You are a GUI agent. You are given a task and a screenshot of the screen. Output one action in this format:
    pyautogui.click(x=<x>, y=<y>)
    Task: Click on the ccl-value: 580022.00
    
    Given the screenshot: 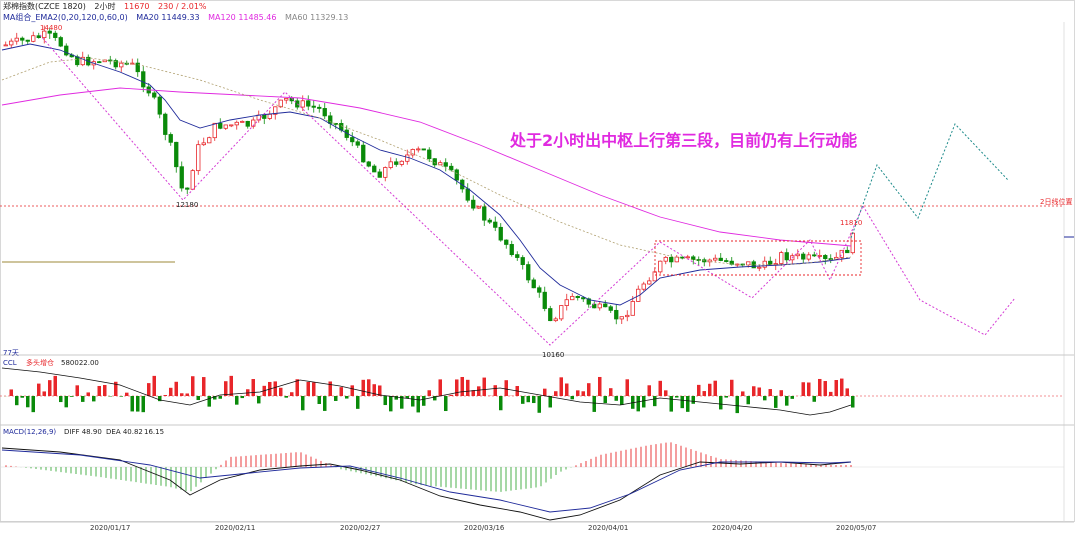 What is the action you would take?
    pyautogui.click(x=80, y=363)
    